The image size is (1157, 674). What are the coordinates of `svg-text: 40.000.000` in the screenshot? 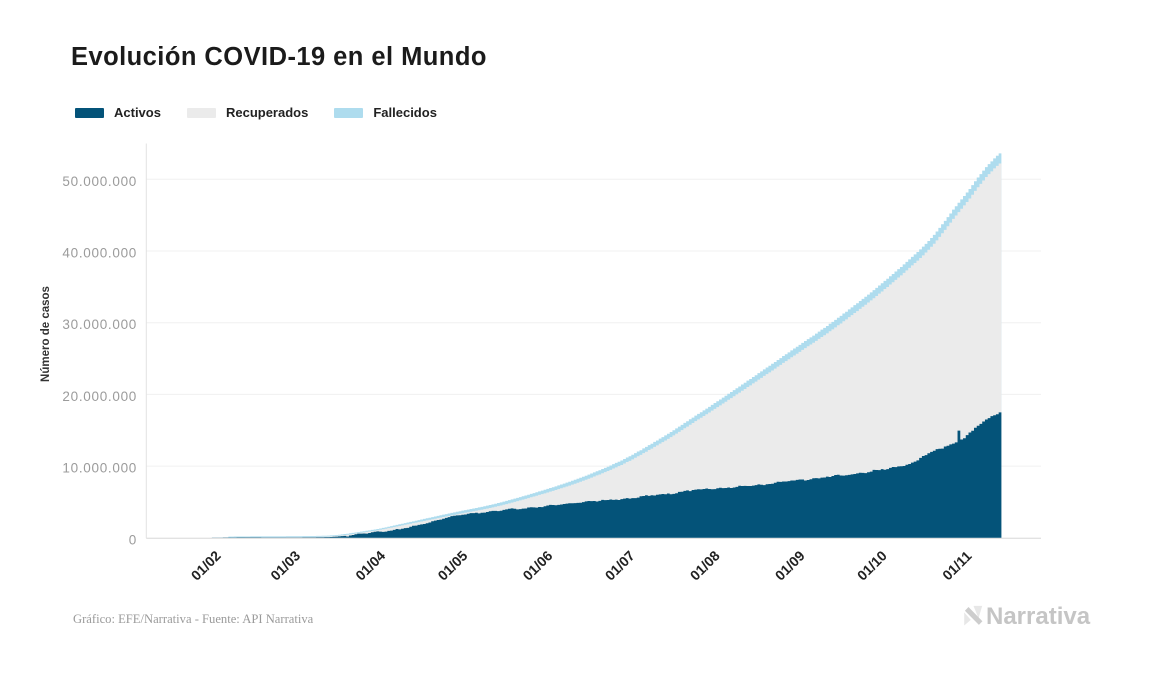 It's located at (99, 253).